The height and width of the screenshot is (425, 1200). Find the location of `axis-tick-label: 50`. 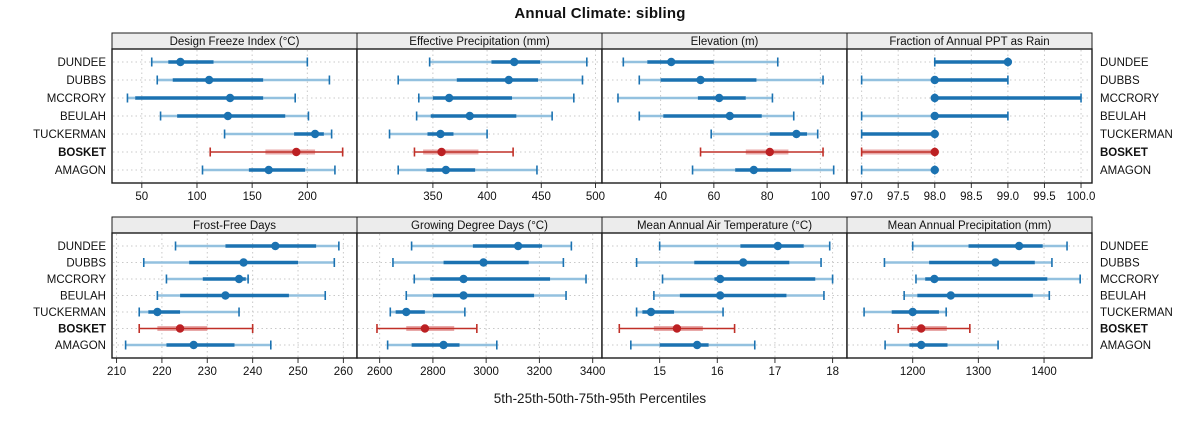

axis-tick-label: 50 is located at coordinates (141, 197).